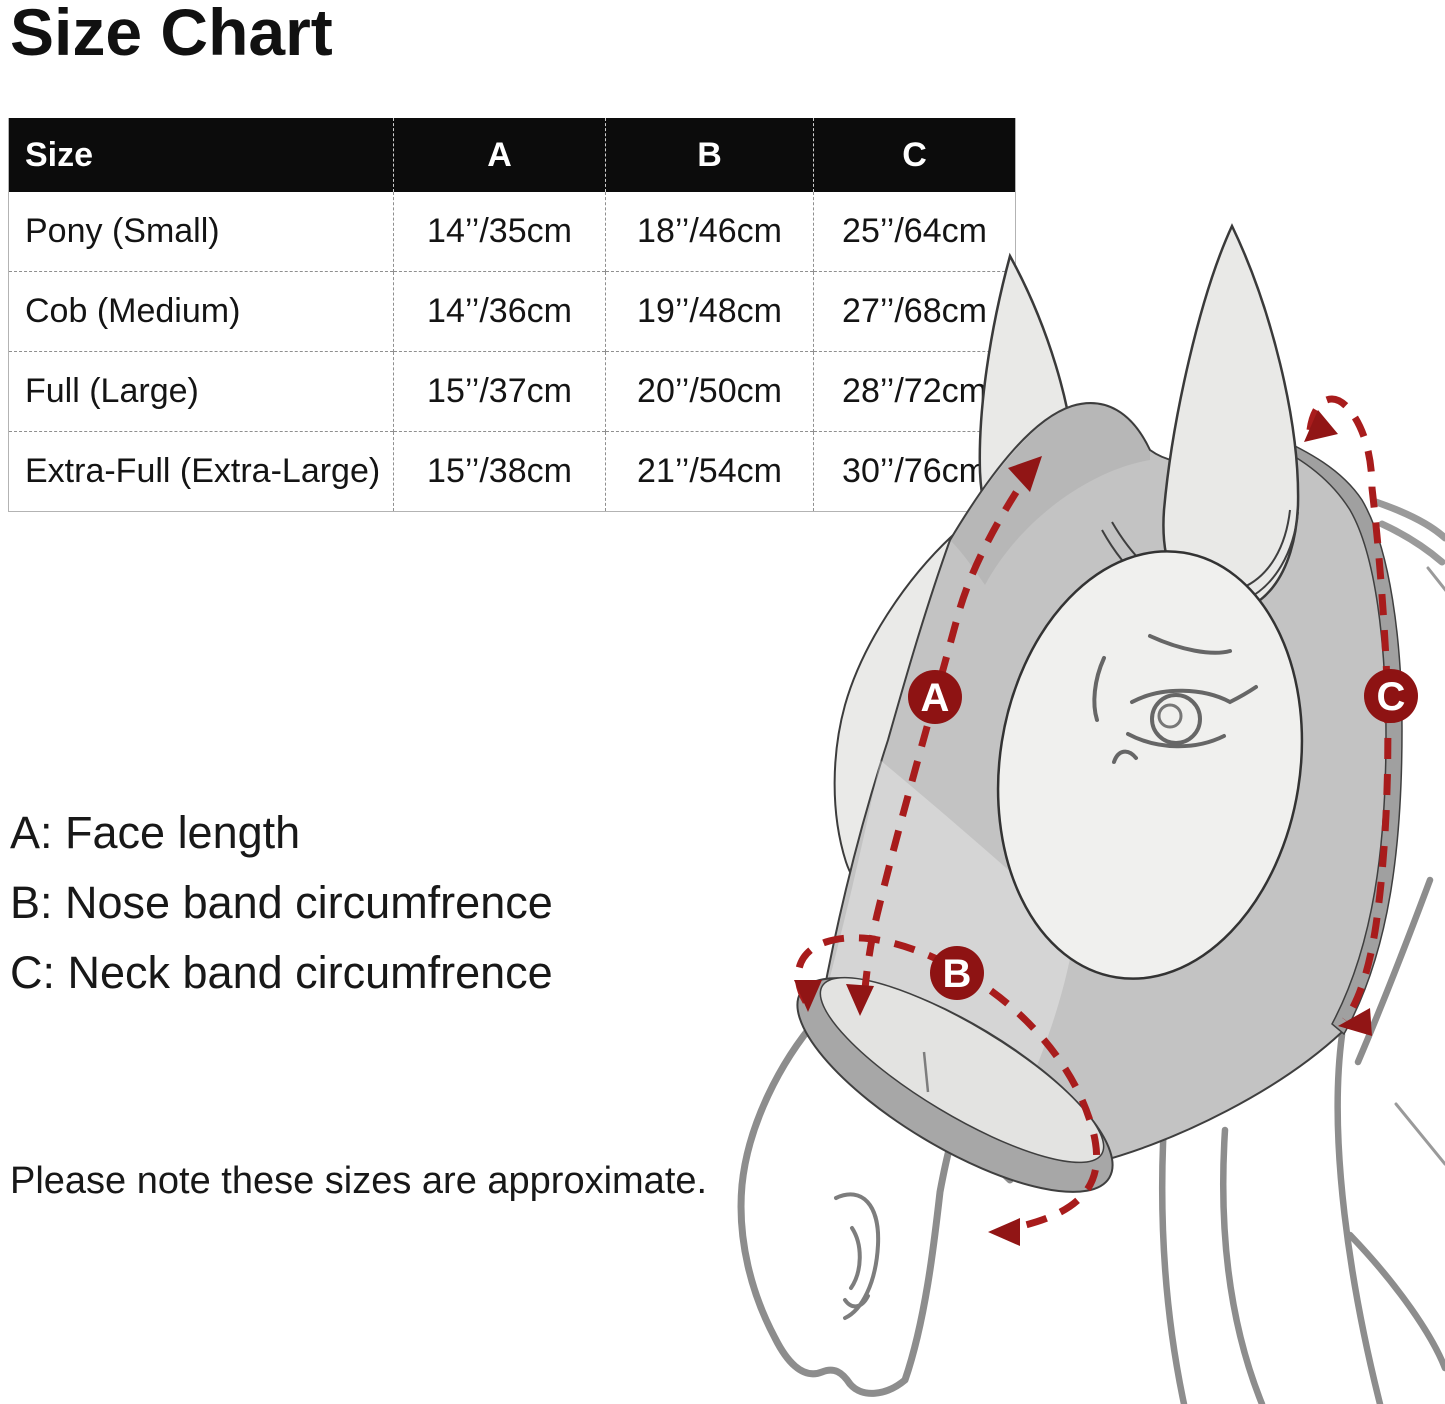 The image size is (1445, 1404). I want to click on nostril-icon, so click(857, 1256).